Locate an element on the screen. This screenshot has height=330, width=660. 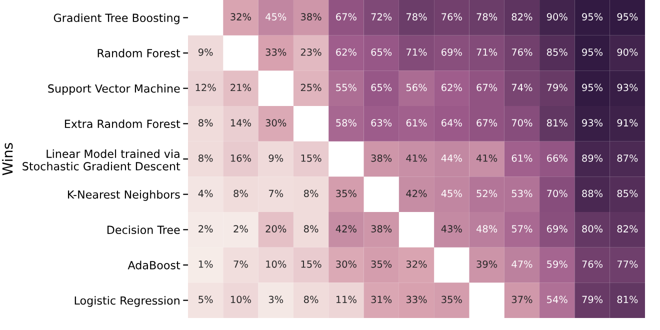
y-axis-title: Wins is located at coordinates (7, 159).